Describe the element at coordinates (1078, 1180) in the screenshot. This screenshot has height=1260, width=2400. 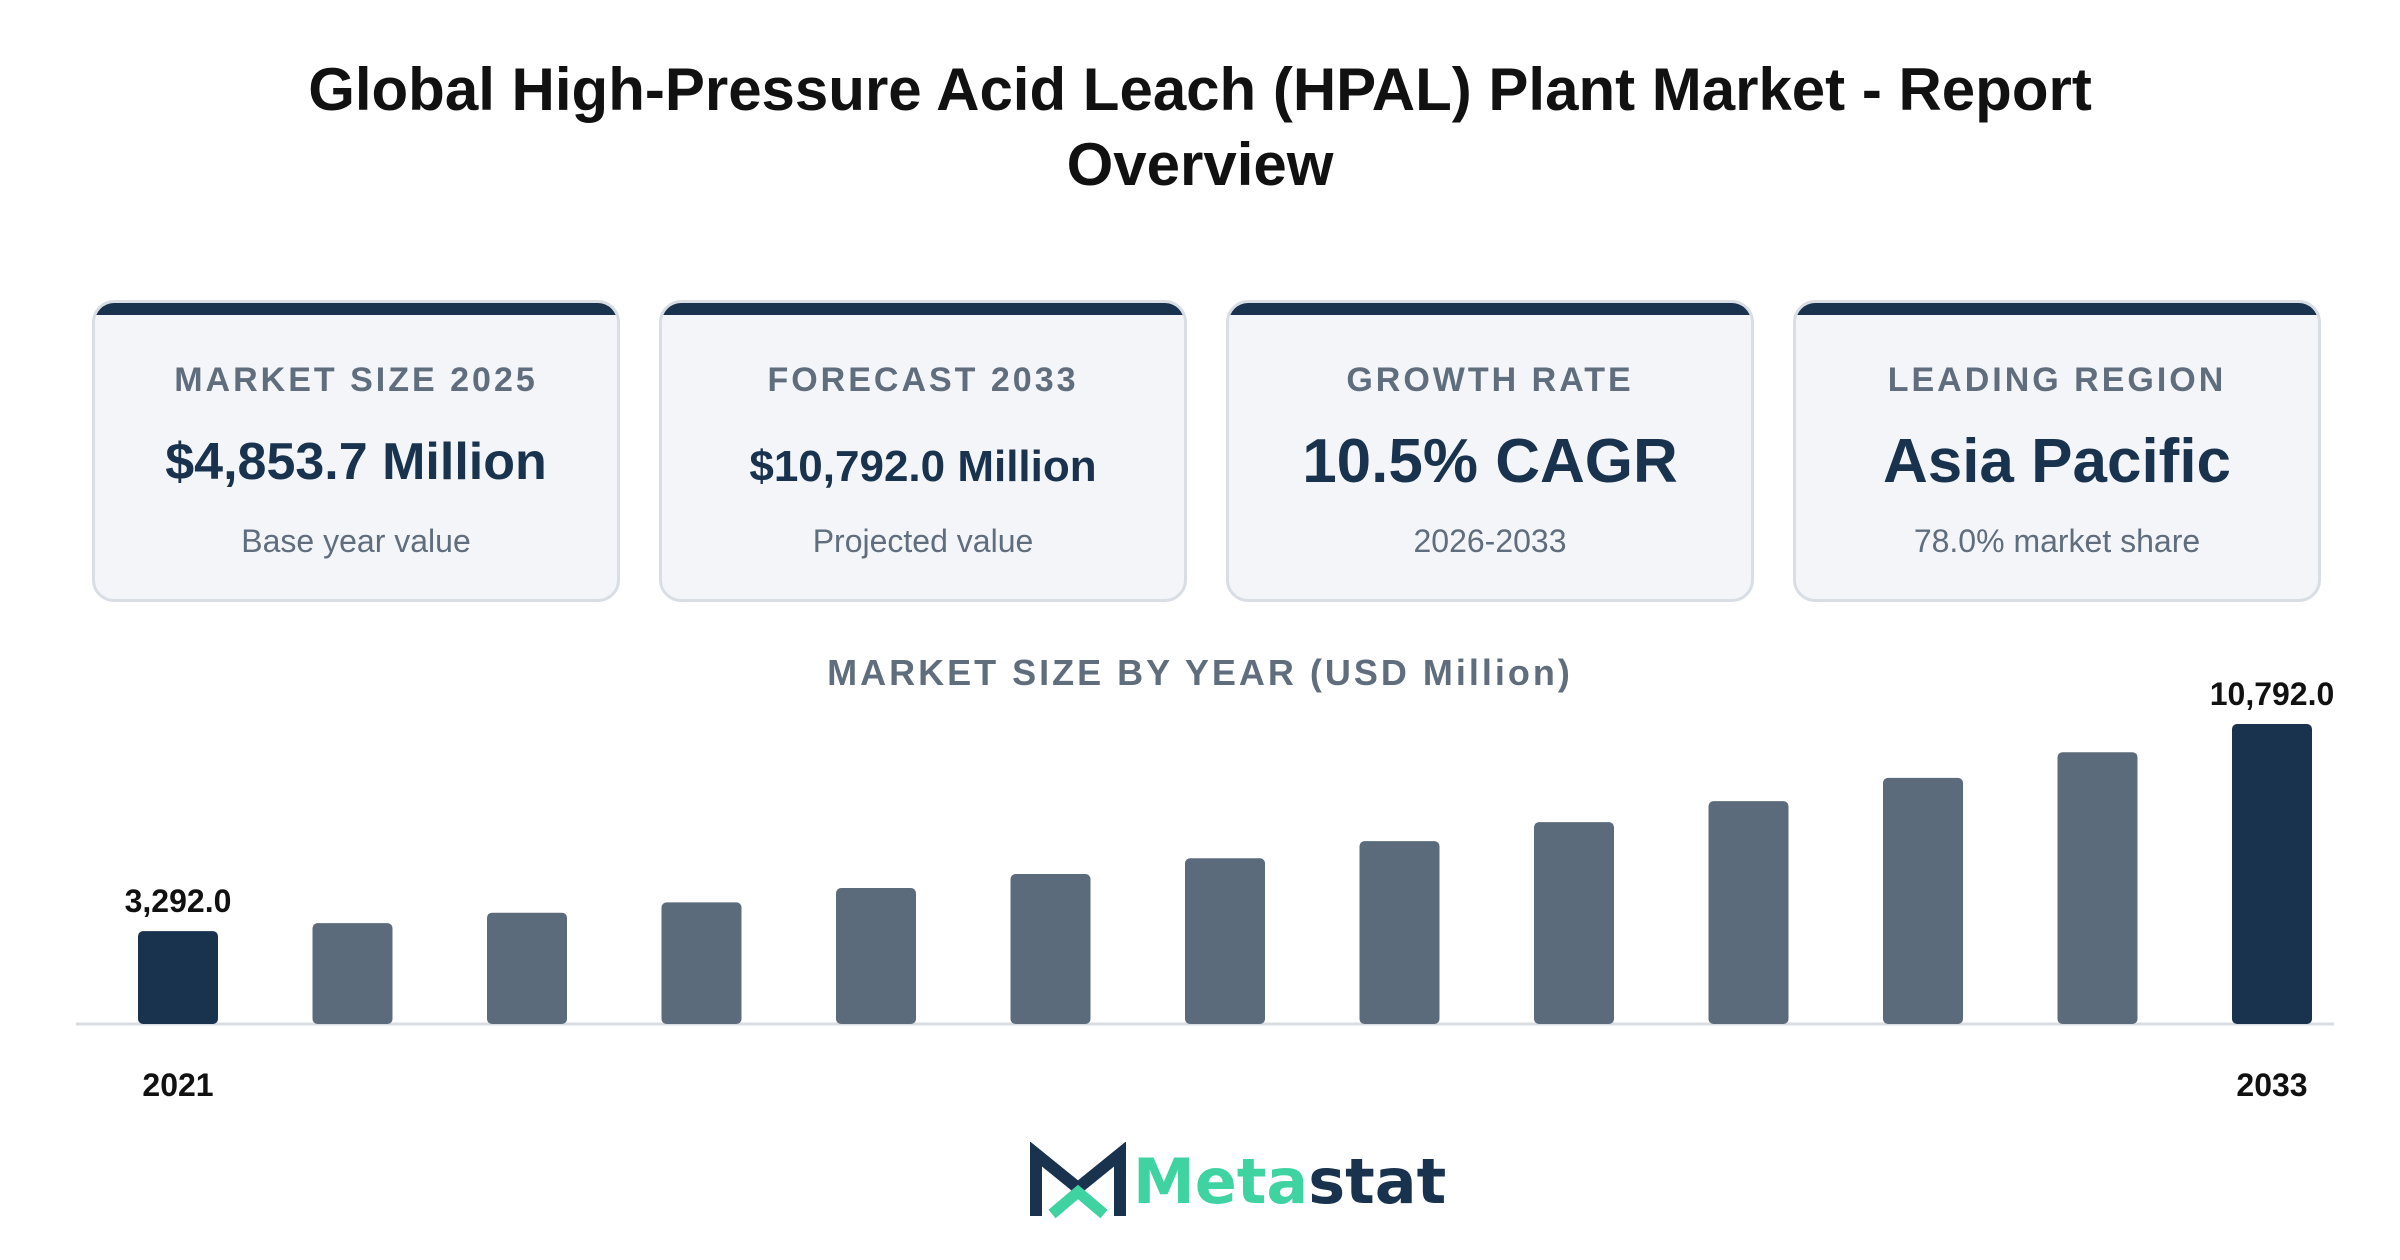
I see `metastat-m-logo-icon` at that location.